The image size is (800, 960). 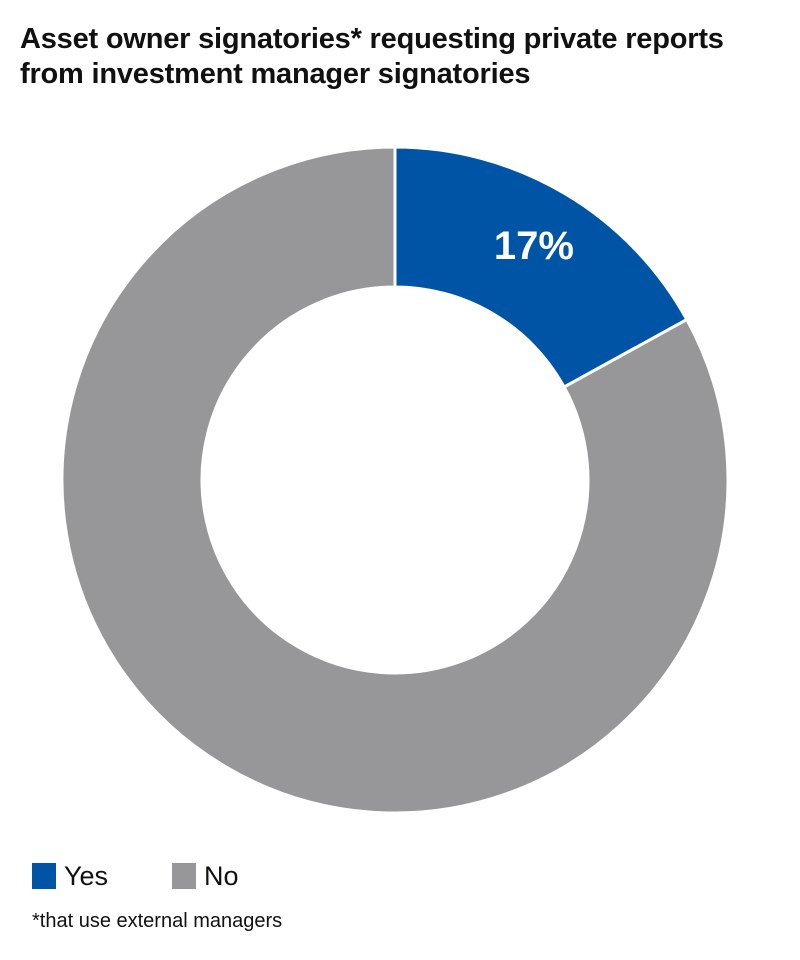 I want to click on legend-item-yes: Yes, so click(x=70, y=876).